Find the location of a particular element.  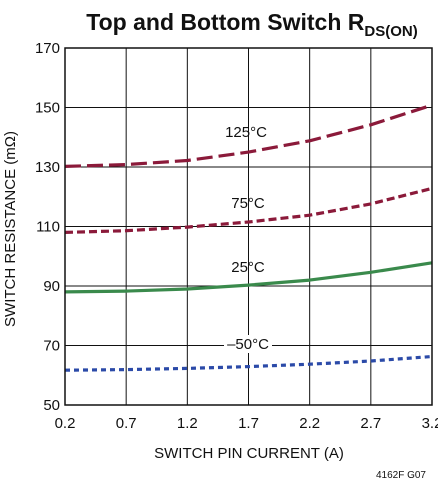

x-tick-label: 0.7 is located at coordinates (126, 423).